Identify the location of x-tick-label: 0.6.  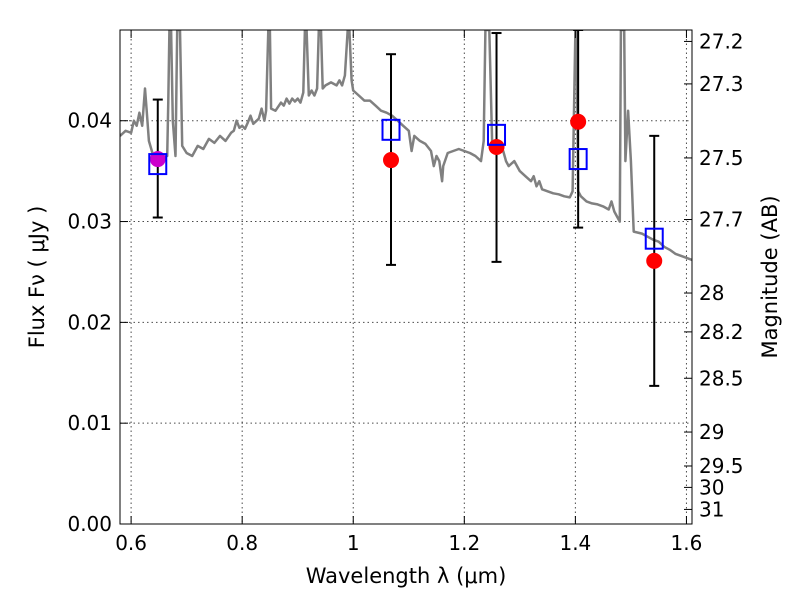
(131, 543).